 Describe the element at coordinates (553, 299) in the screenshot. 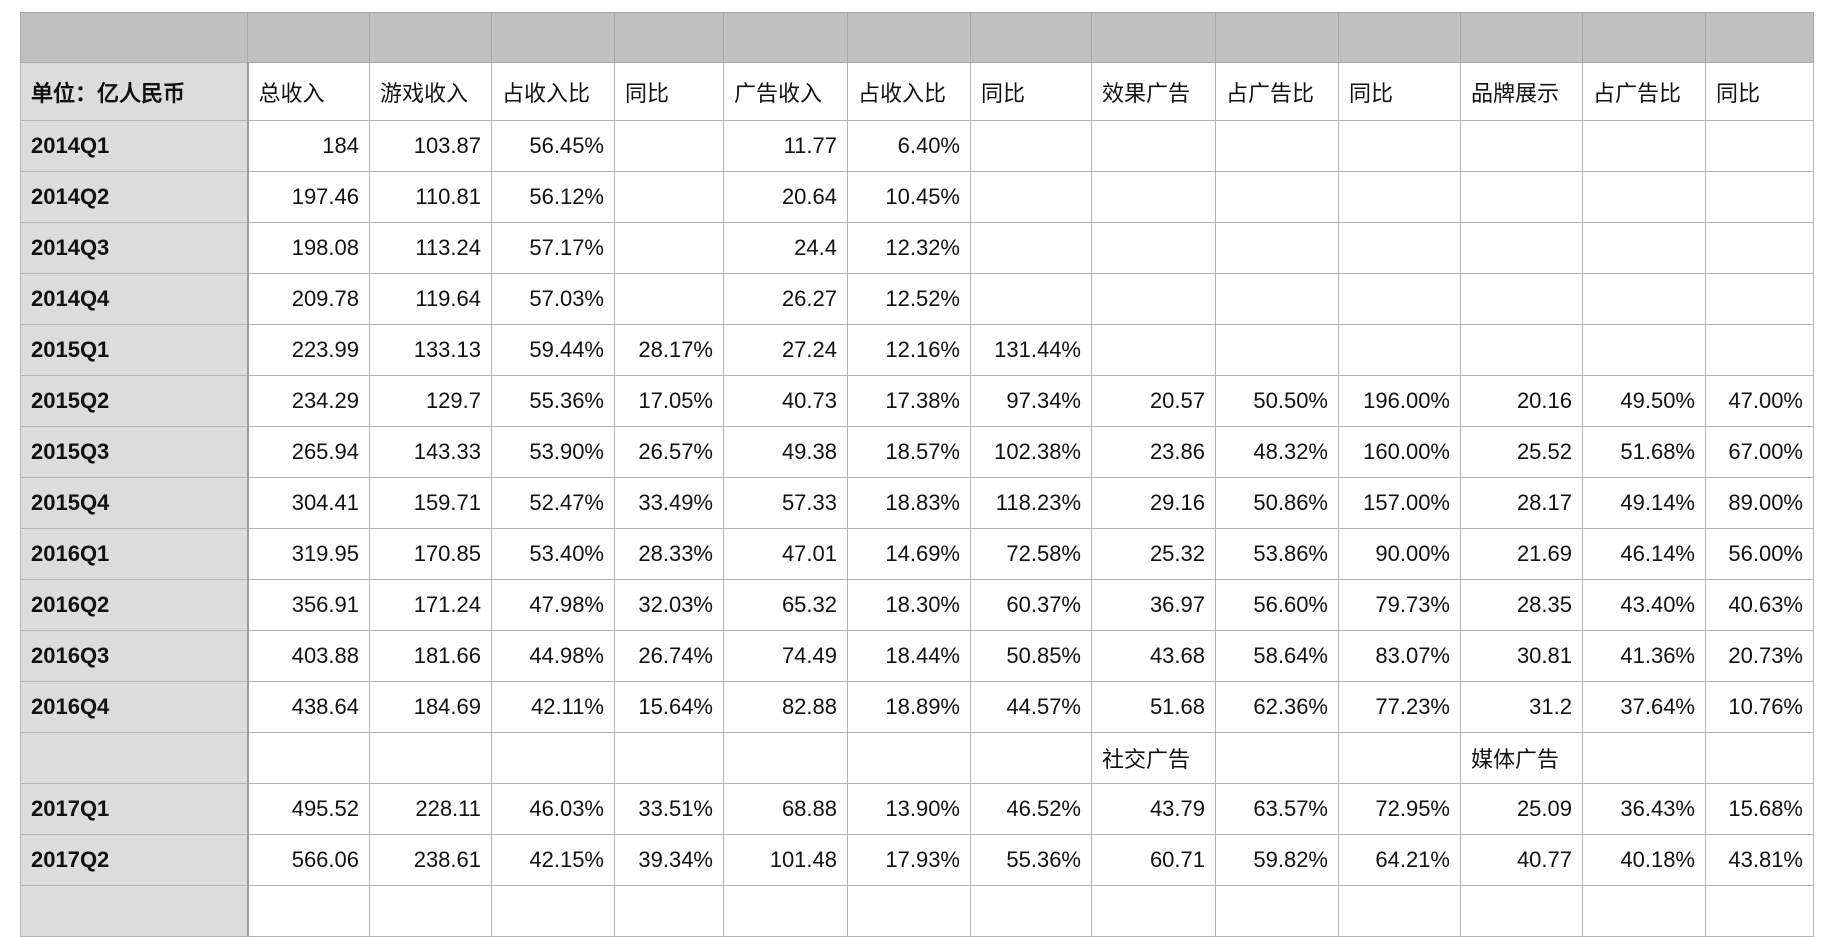

I see `data-cell: 57.03%` at that location.